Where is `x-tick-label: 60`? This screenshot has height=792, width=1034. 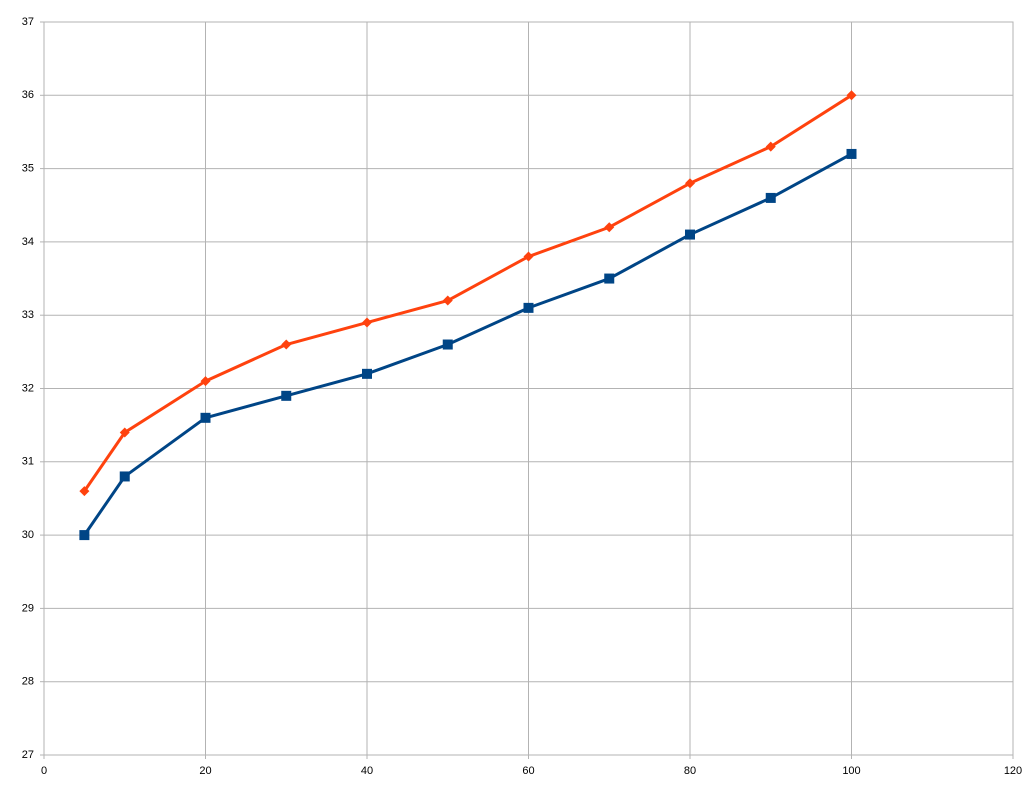 x-tick-label: 60 is located at coordinates (528, 771).